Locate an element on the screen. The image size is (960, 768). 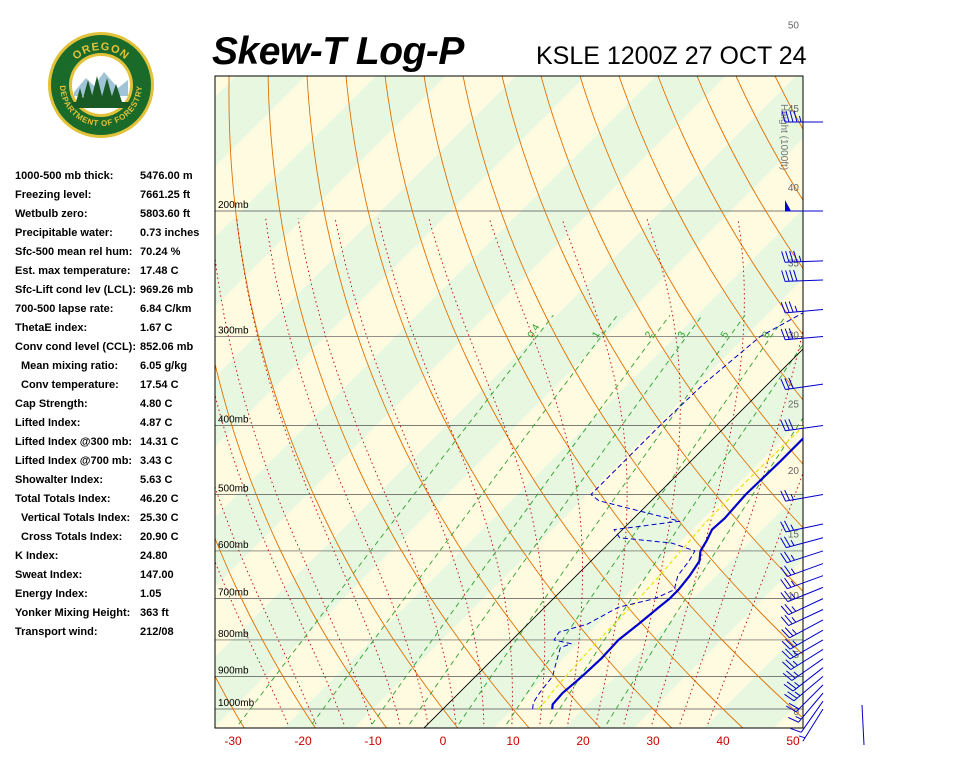
index-value: 4.87 C is located at coordinates (156, 423).